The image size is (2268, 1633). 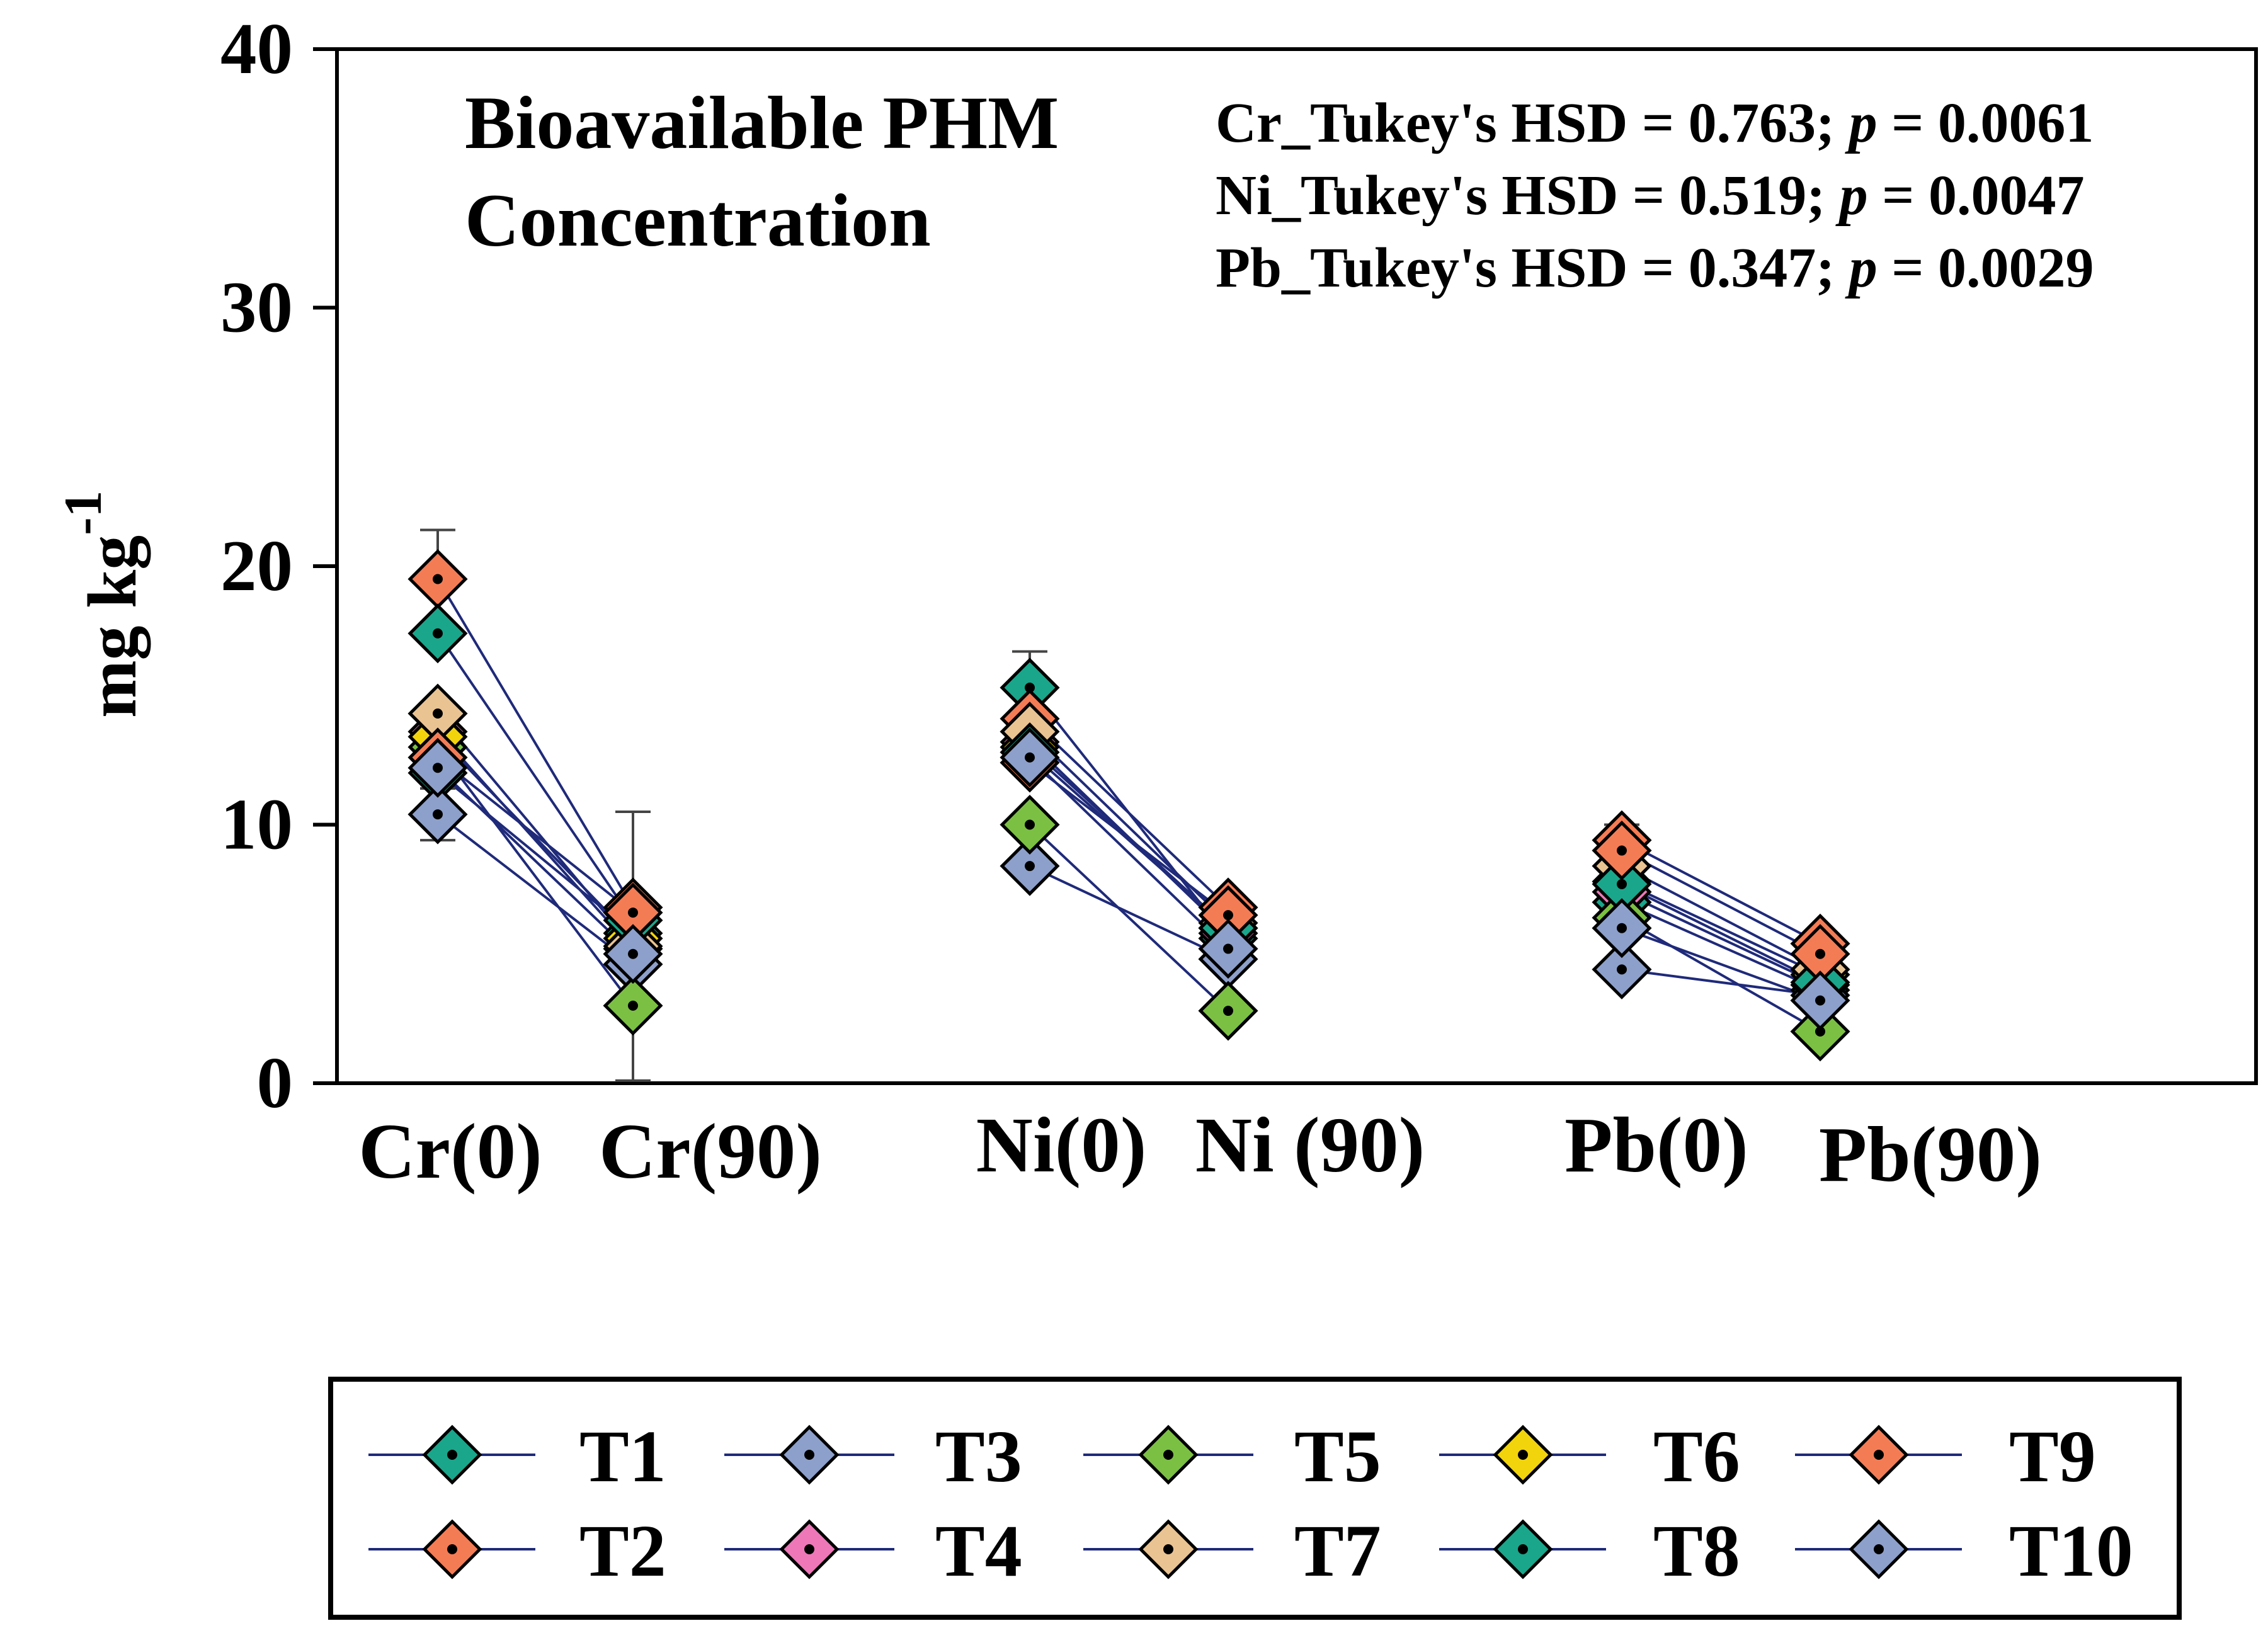 I want to click on marker-T5-Cr90, so click(x=633, y=1006).